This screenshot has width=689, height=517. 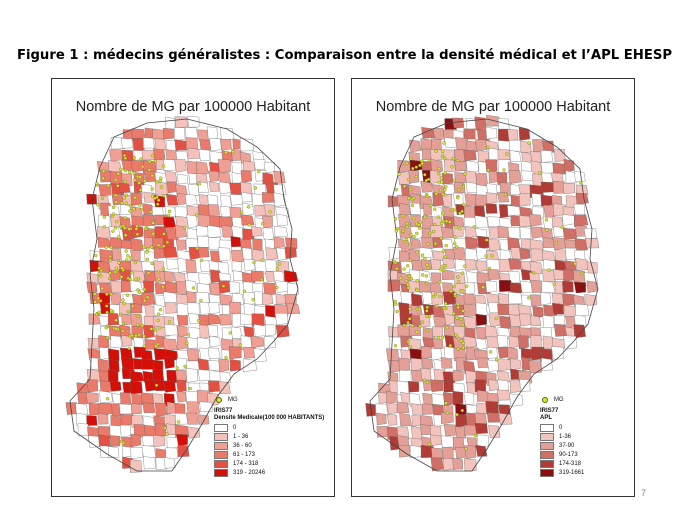 I want to click on legend-class: 319 - 20246, so click(x=269, y=472).